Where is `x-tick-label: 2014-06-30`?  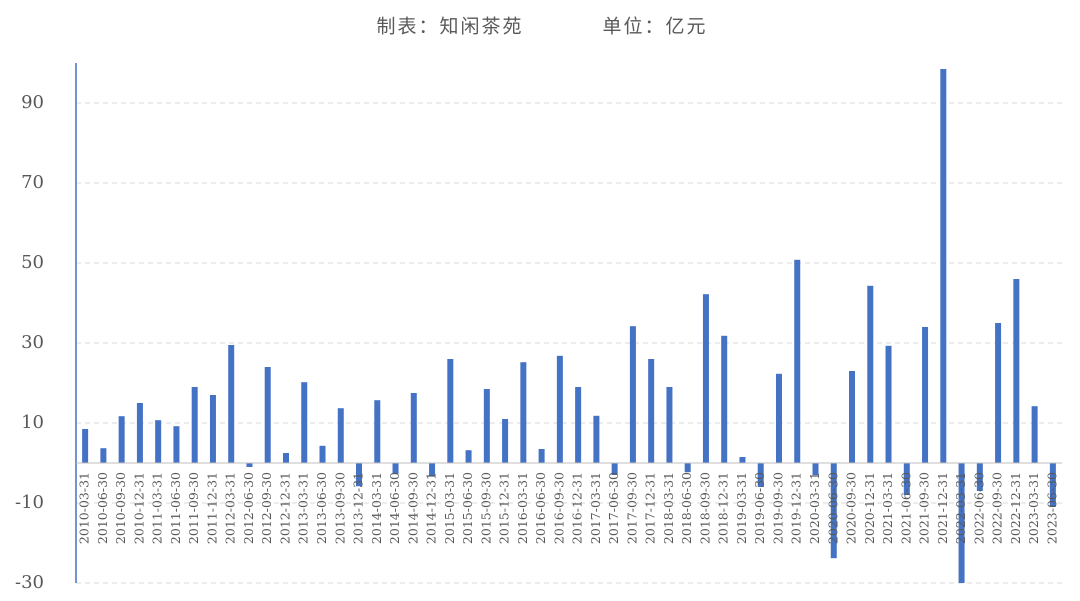
x-tick-label: 2014-06-30 is located at coordinates (394, 508).